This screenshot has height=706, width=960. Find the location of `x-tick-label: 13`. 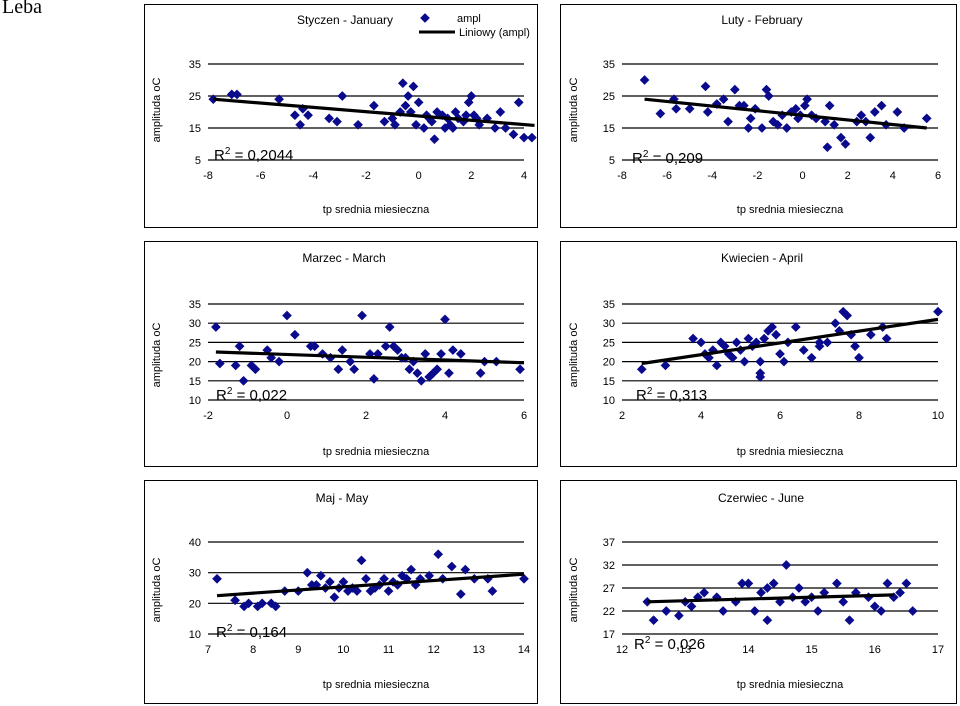

x-tick-label: 13 is located at coordinates (685, 650).